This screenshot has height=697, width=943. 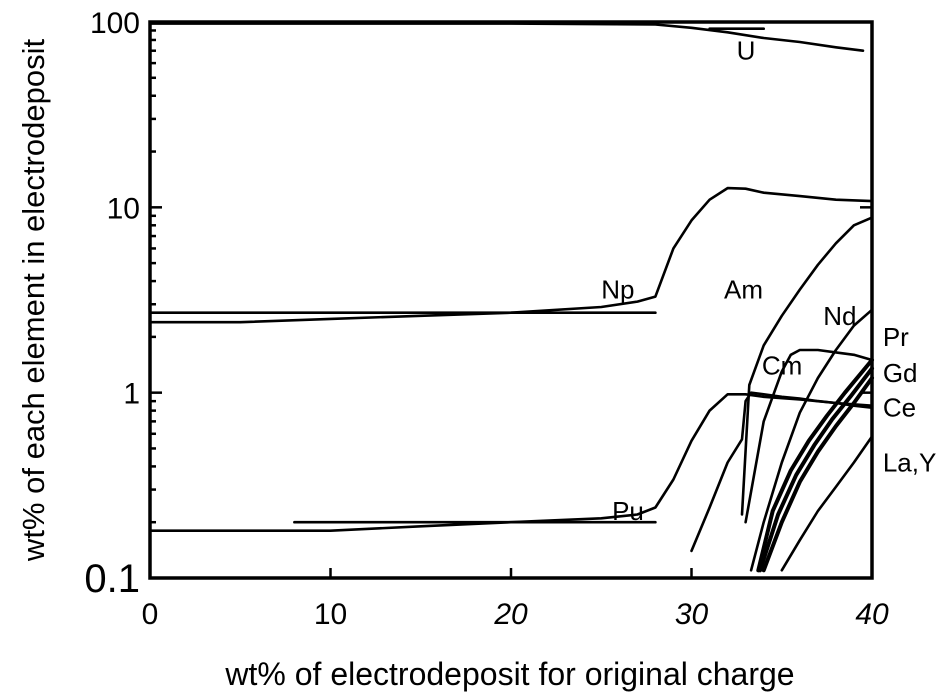 I want to click on series-label-pr: Pr, so click(x=896, y=337).